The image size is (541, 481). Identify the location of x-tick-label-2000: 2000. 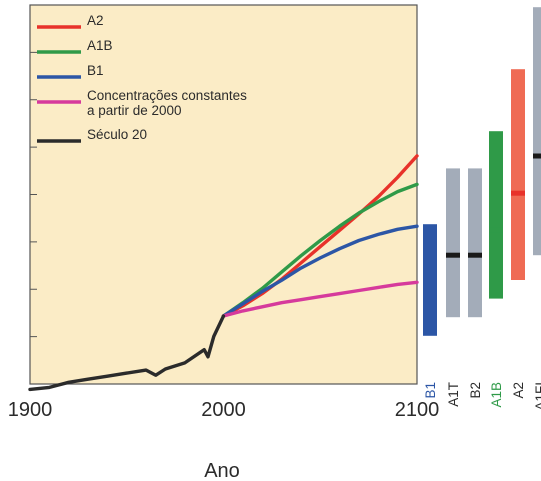
(223, 410).